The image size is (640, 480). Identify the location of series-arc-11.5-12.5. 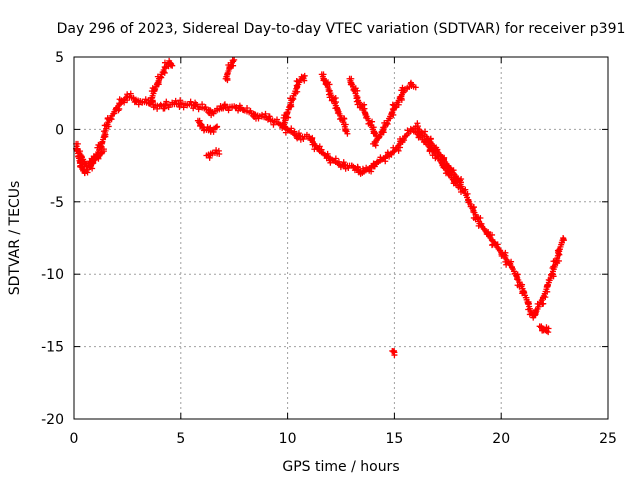
(334, 104).